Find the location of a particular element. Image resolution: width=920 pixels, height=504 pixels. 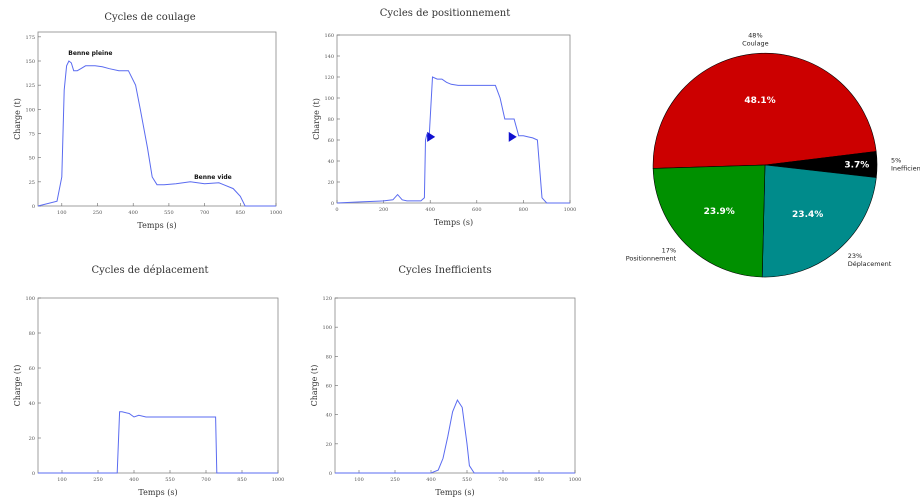

x-tick-label: 0 is located at coordinates (336, 210).